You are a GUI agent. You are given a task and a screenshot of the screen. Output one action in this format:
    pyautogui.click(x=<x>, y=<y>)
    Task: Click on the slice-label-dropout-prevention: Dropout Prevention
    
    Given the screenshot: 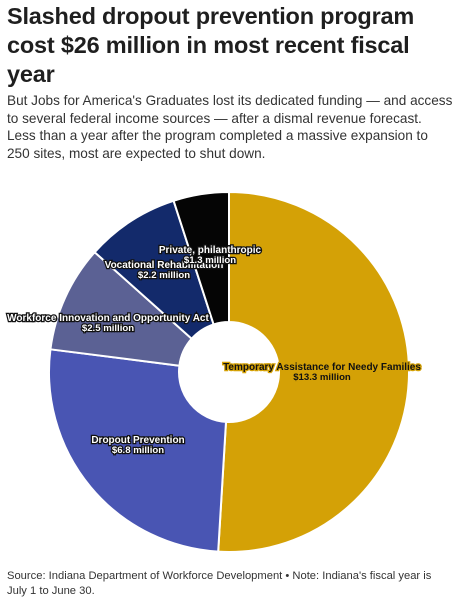 What is the action you would take?
    pyautogui.click(x=137, y=440)
    